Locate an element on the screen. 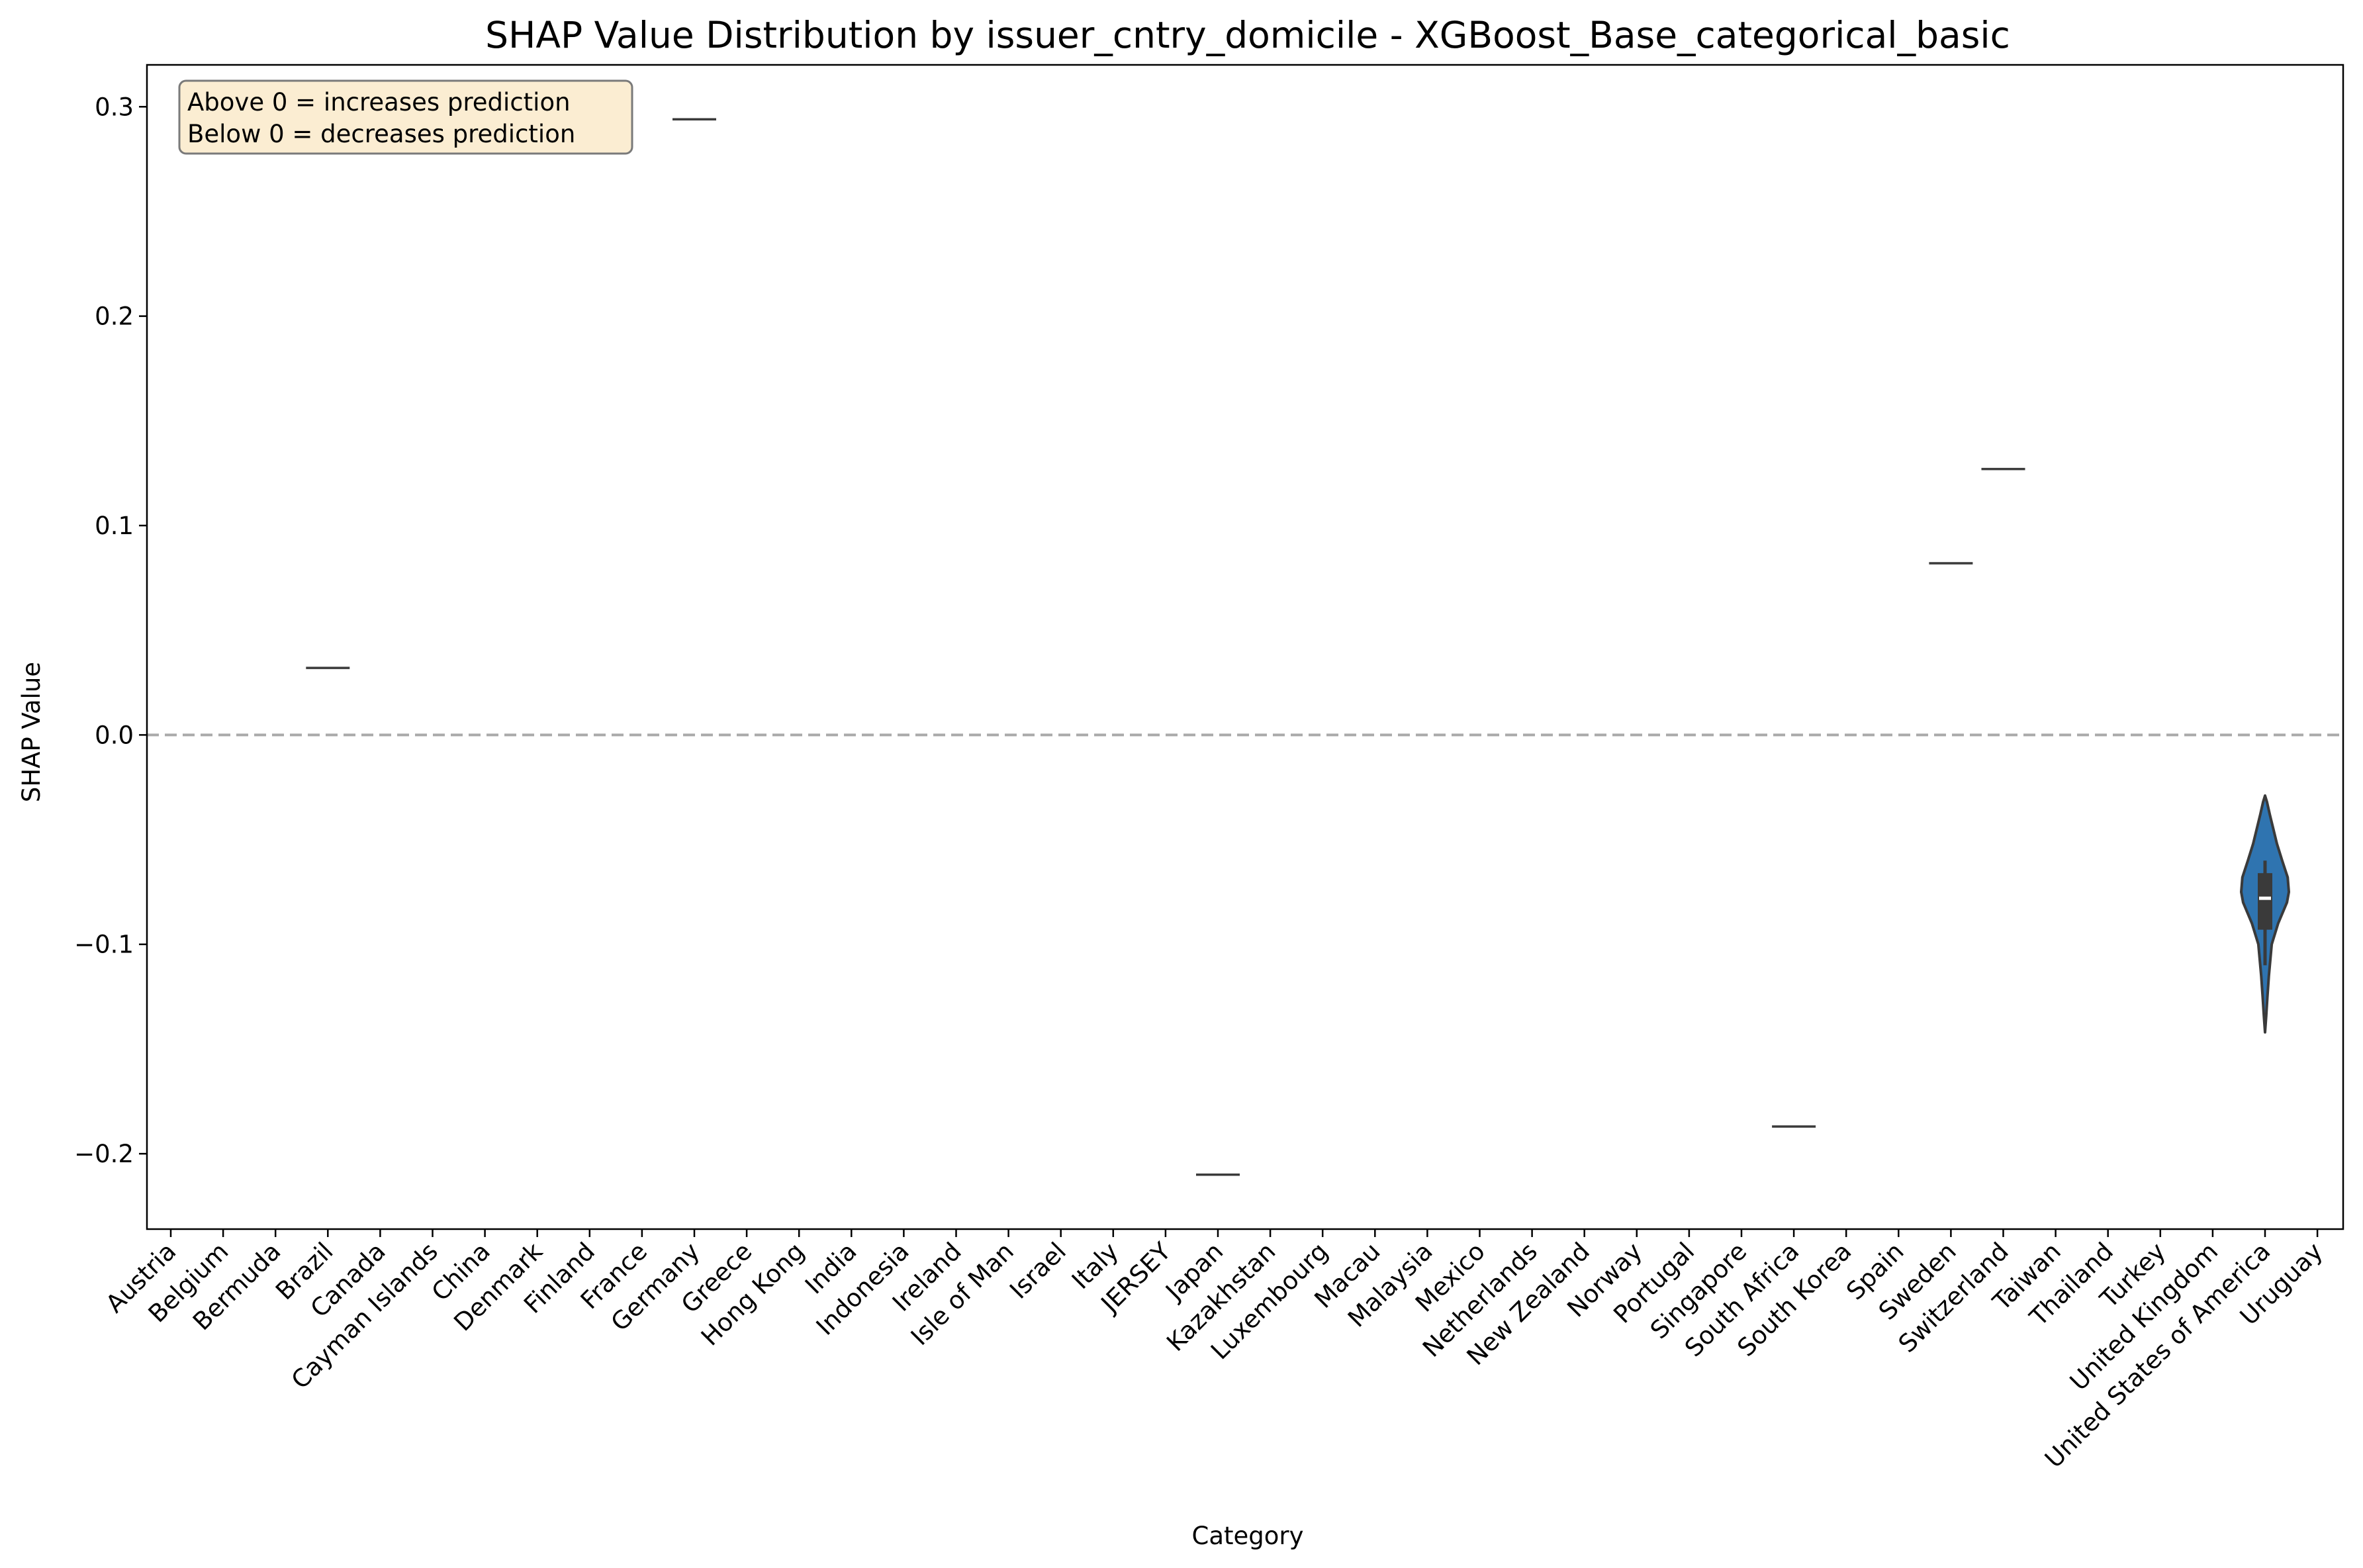 This screenshot has width=2363, height=1568. y-tick-label-2: 0.0 is located at coordinates (114, 735).